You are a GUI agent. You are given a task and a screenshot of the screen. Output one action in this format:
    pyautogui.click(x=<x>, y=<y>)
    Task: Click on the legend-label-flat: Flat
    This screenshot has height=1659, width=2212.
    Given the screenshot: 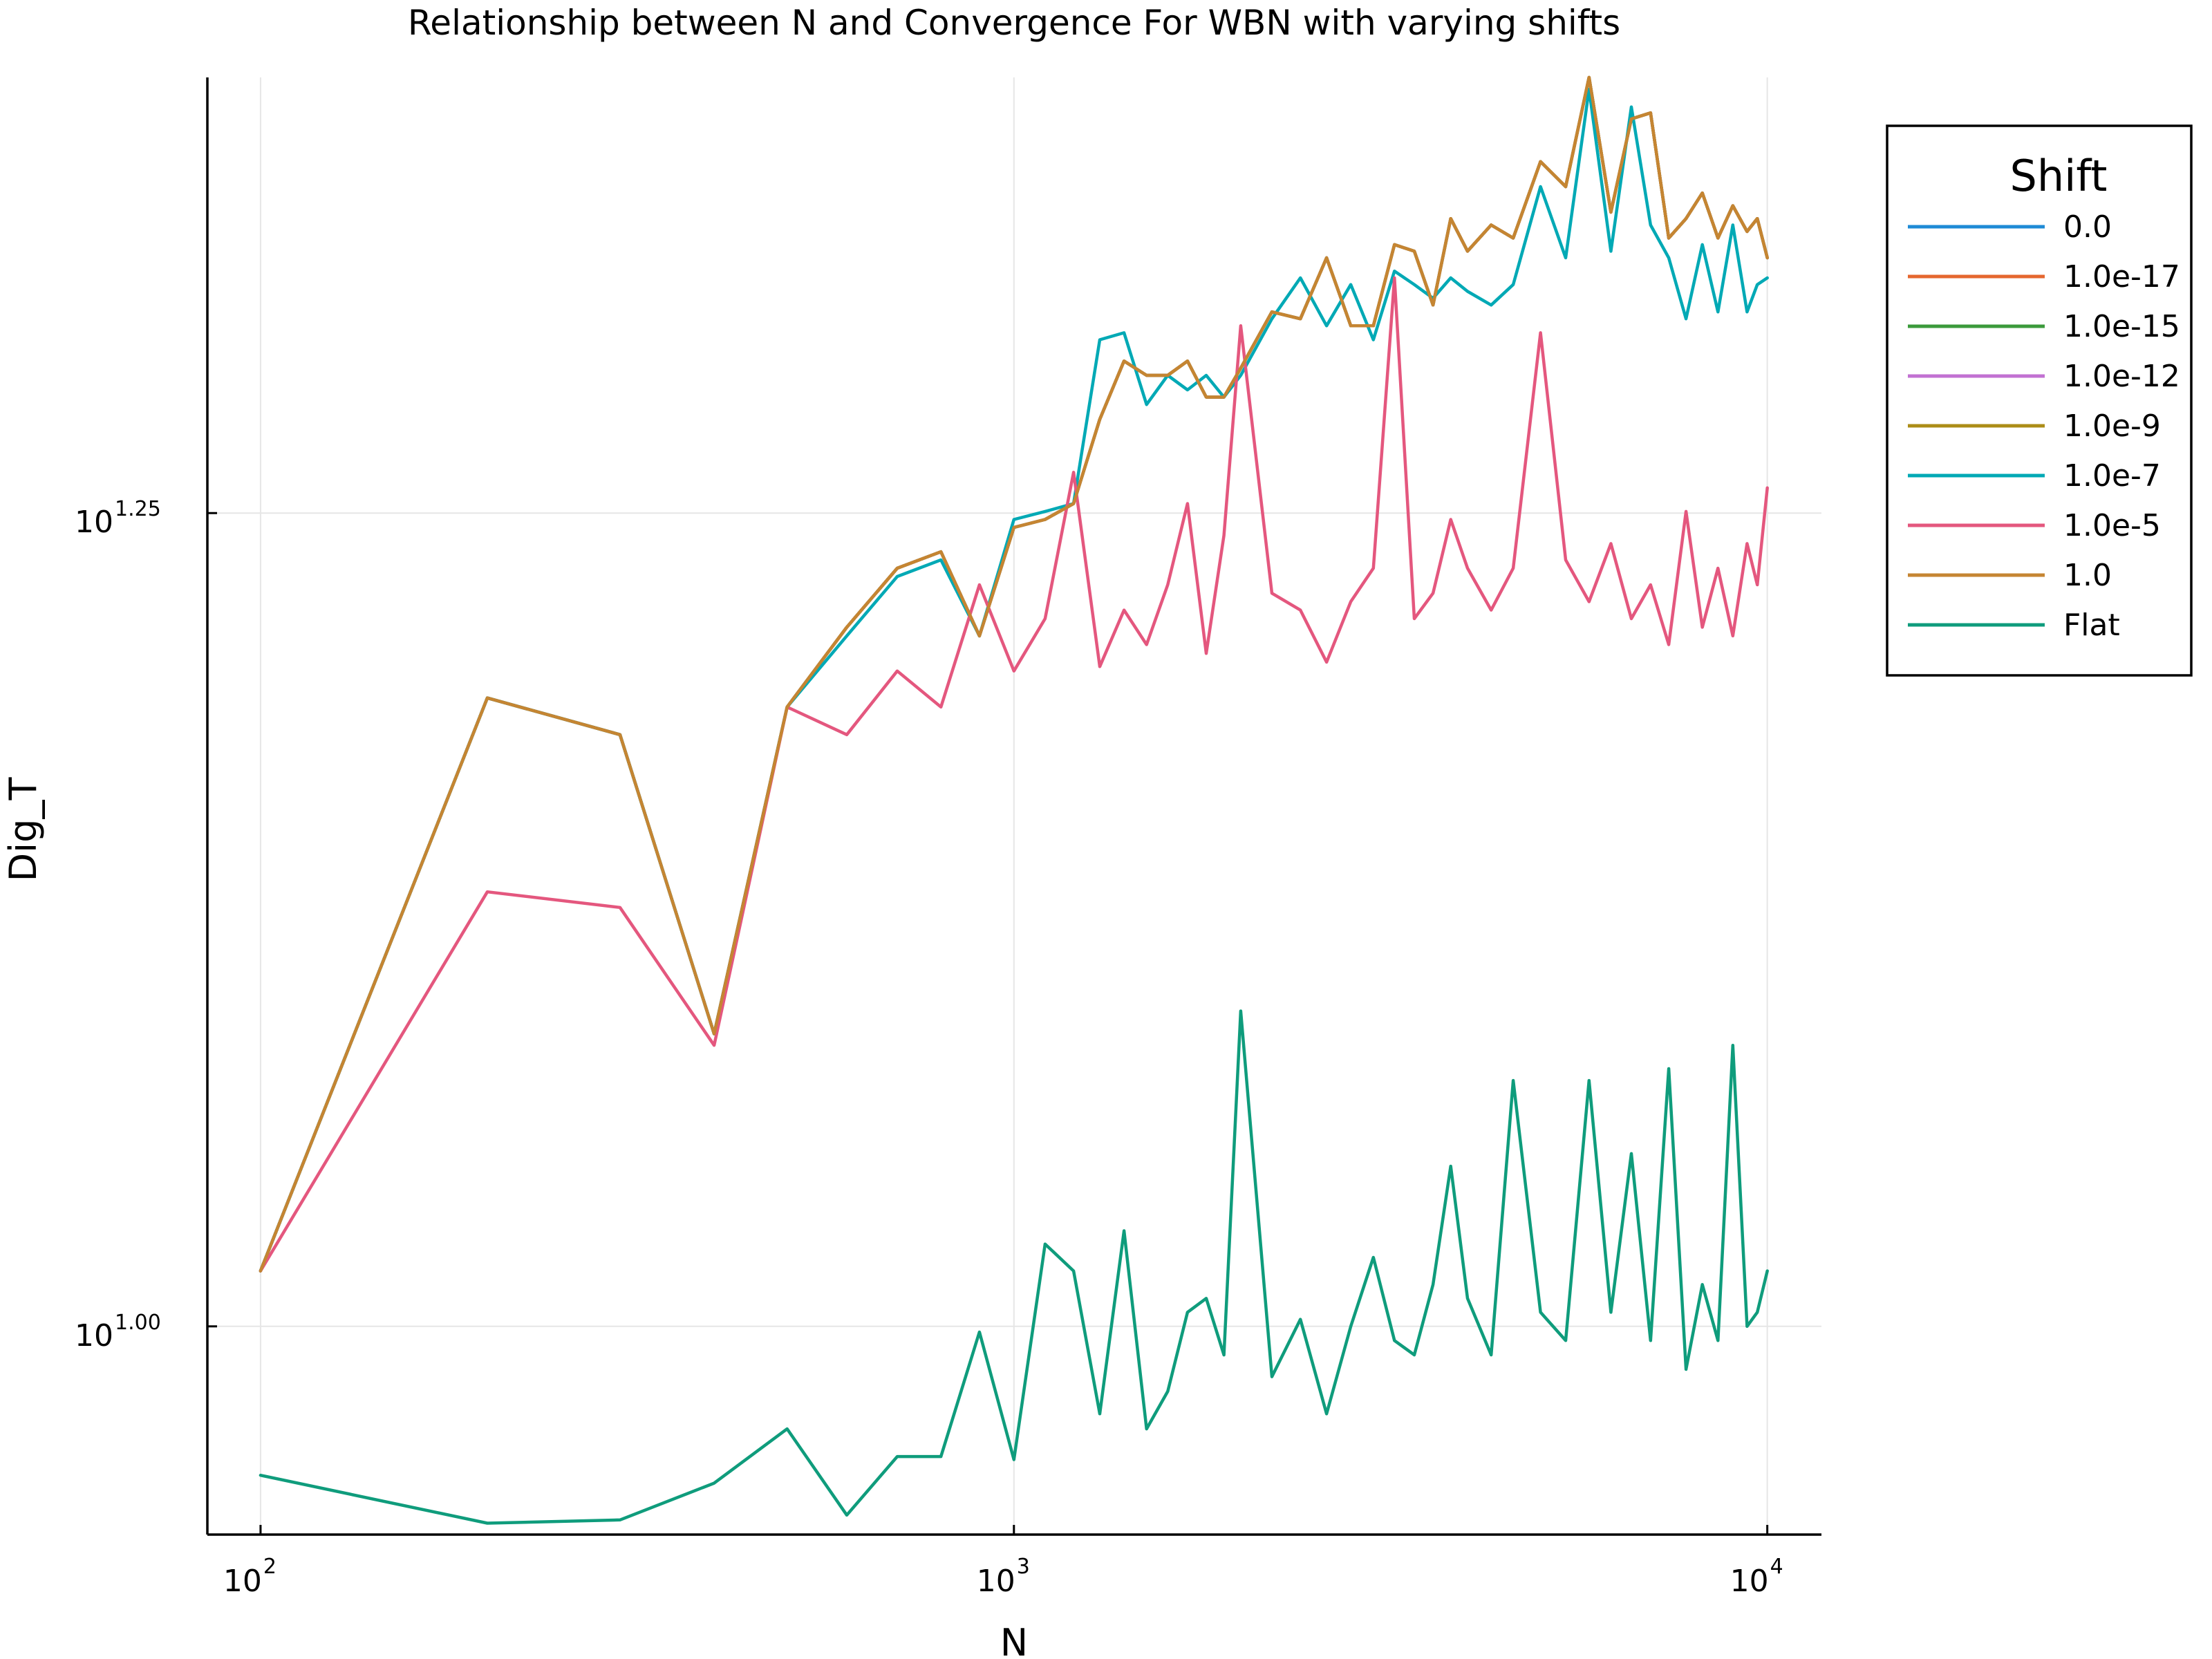 What is the action you would take?
    pyautogui.click(x=2091, y=625)
    